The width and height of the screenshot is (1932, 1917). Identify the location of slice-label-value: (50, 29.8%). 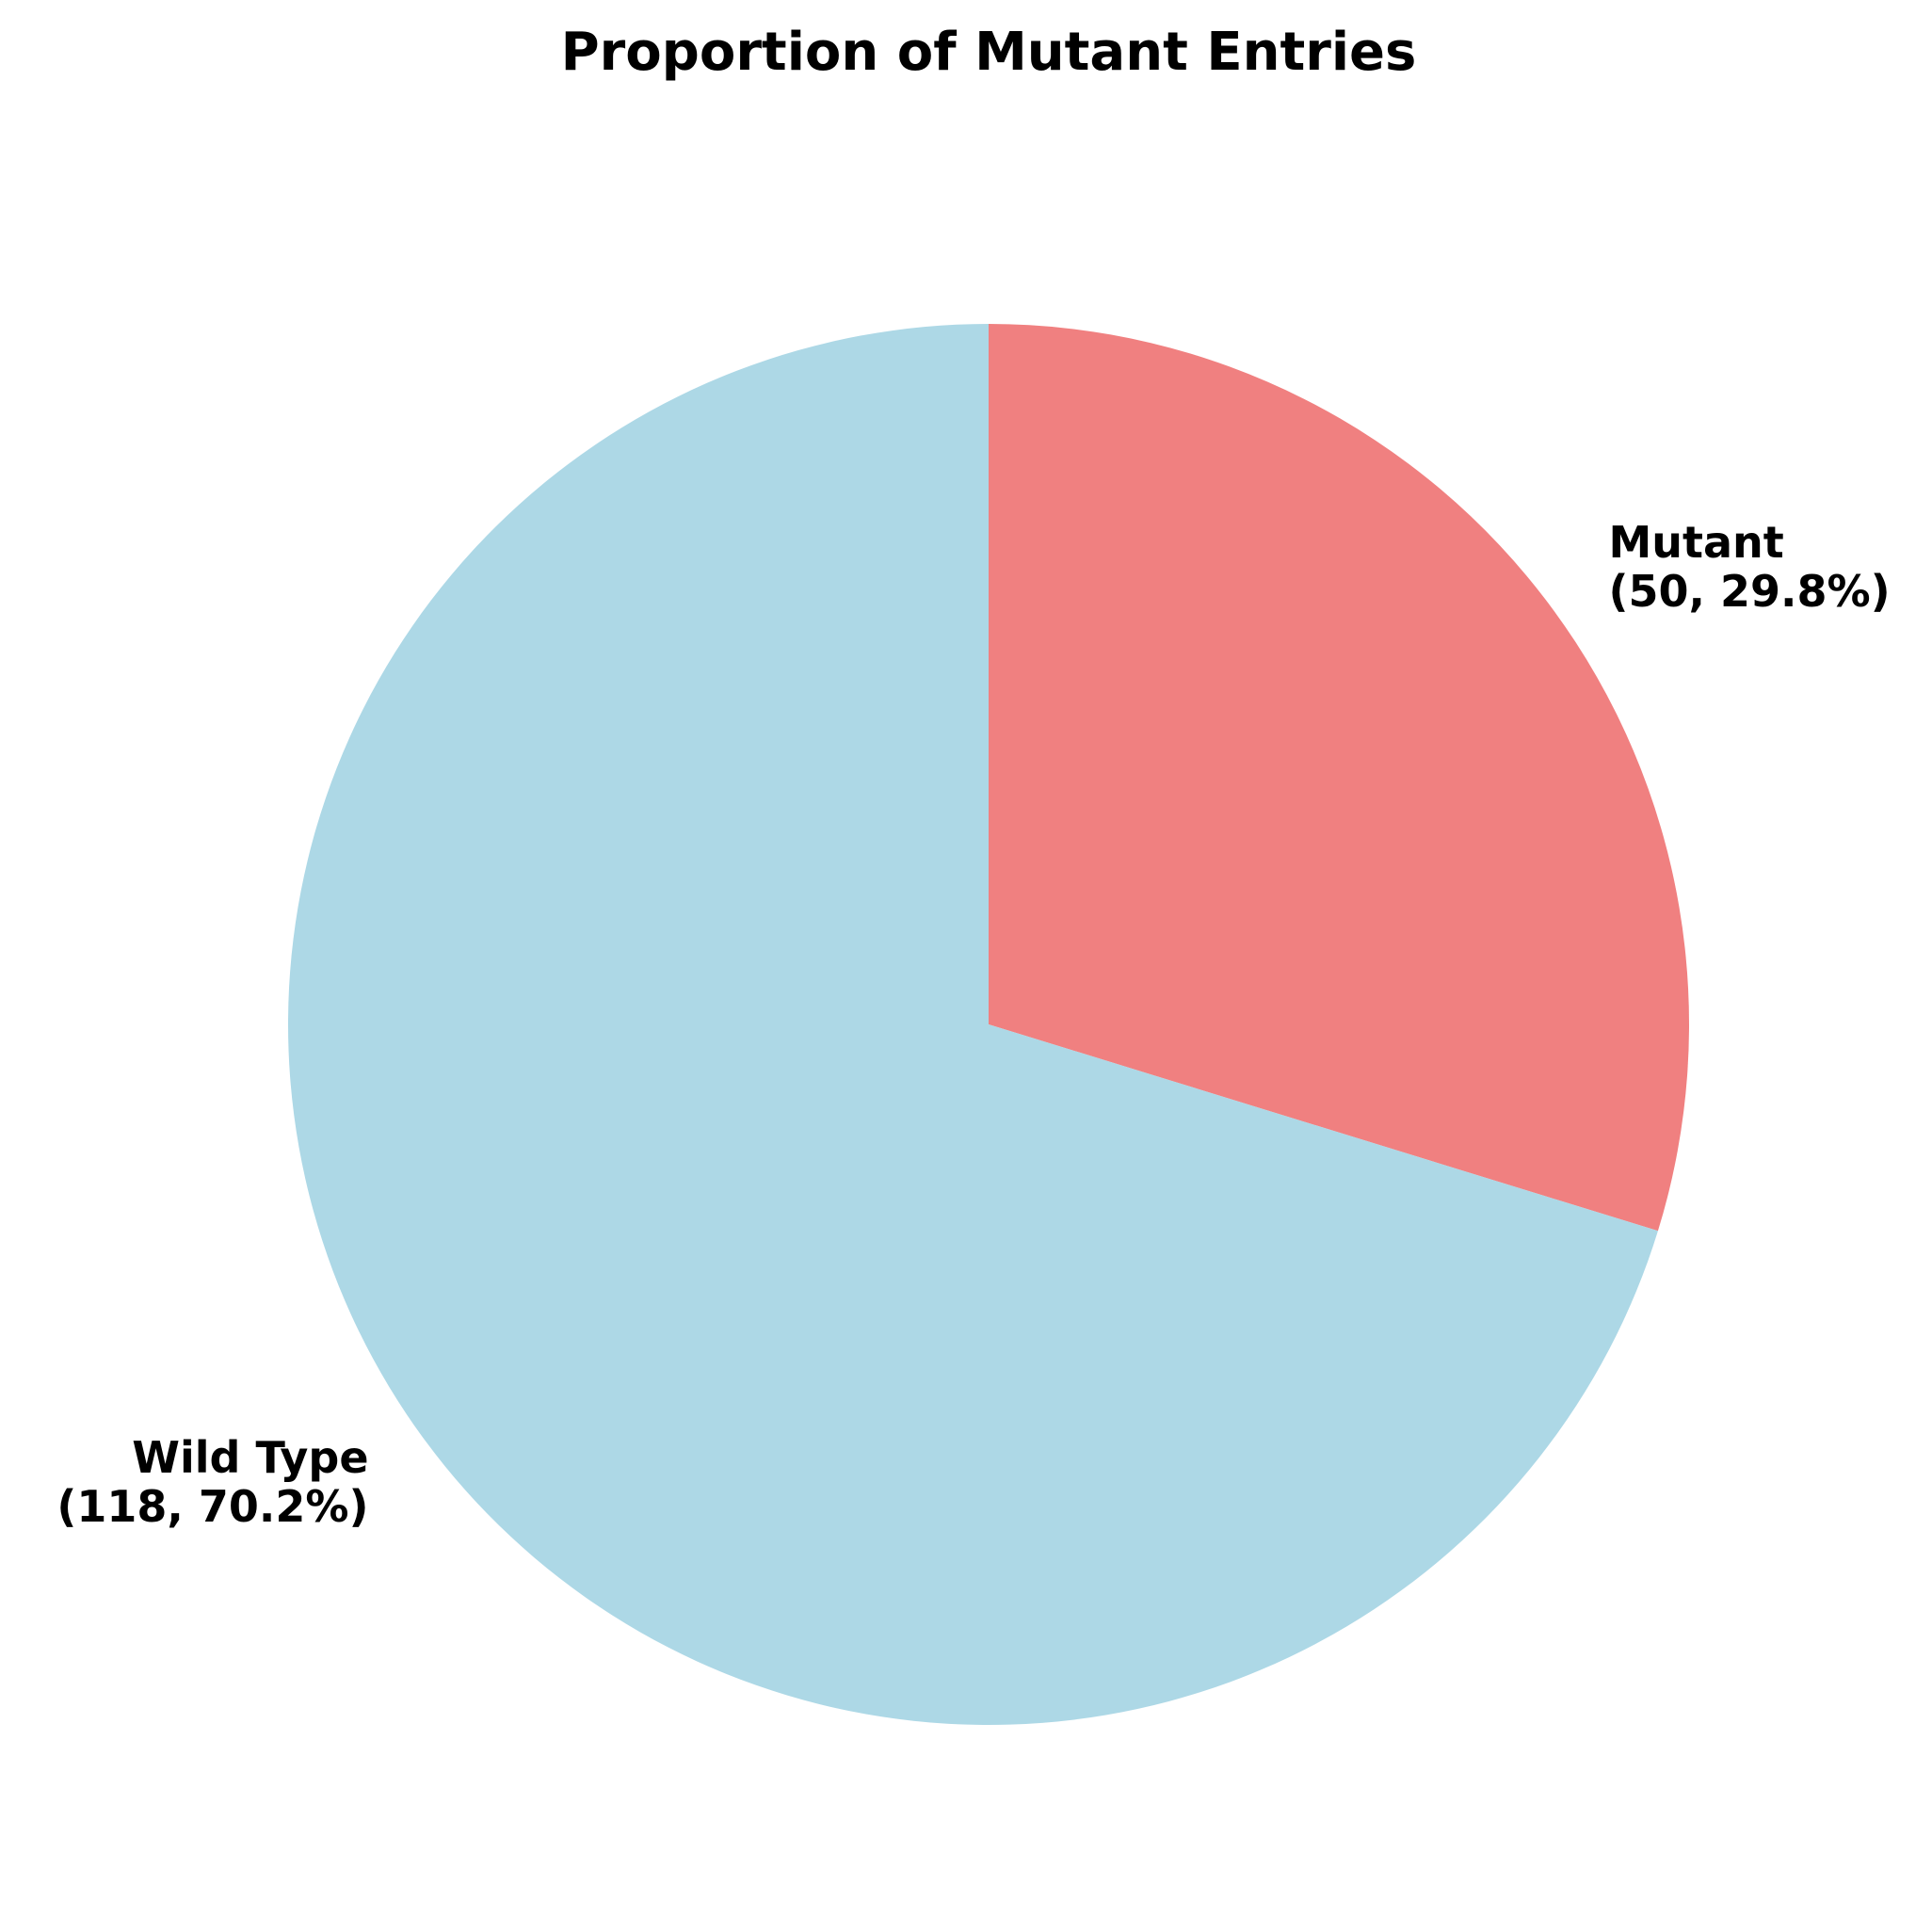
(1749, 591).